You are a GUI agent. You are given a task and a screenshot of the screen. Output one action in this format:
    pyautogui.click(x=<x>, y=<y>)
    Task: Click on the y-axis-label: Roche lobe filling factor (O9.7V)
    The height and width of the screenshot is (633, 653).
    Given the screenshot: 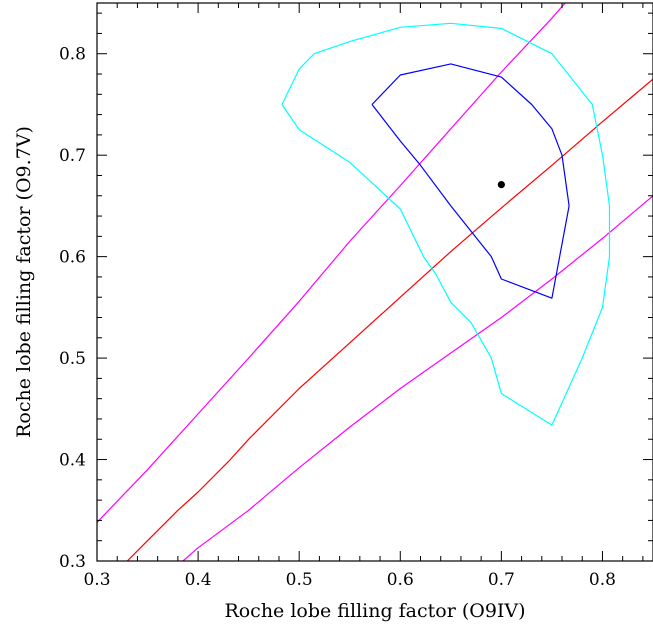 What is the action you would take?
    pyautogui.click(x=24, y=282)
    